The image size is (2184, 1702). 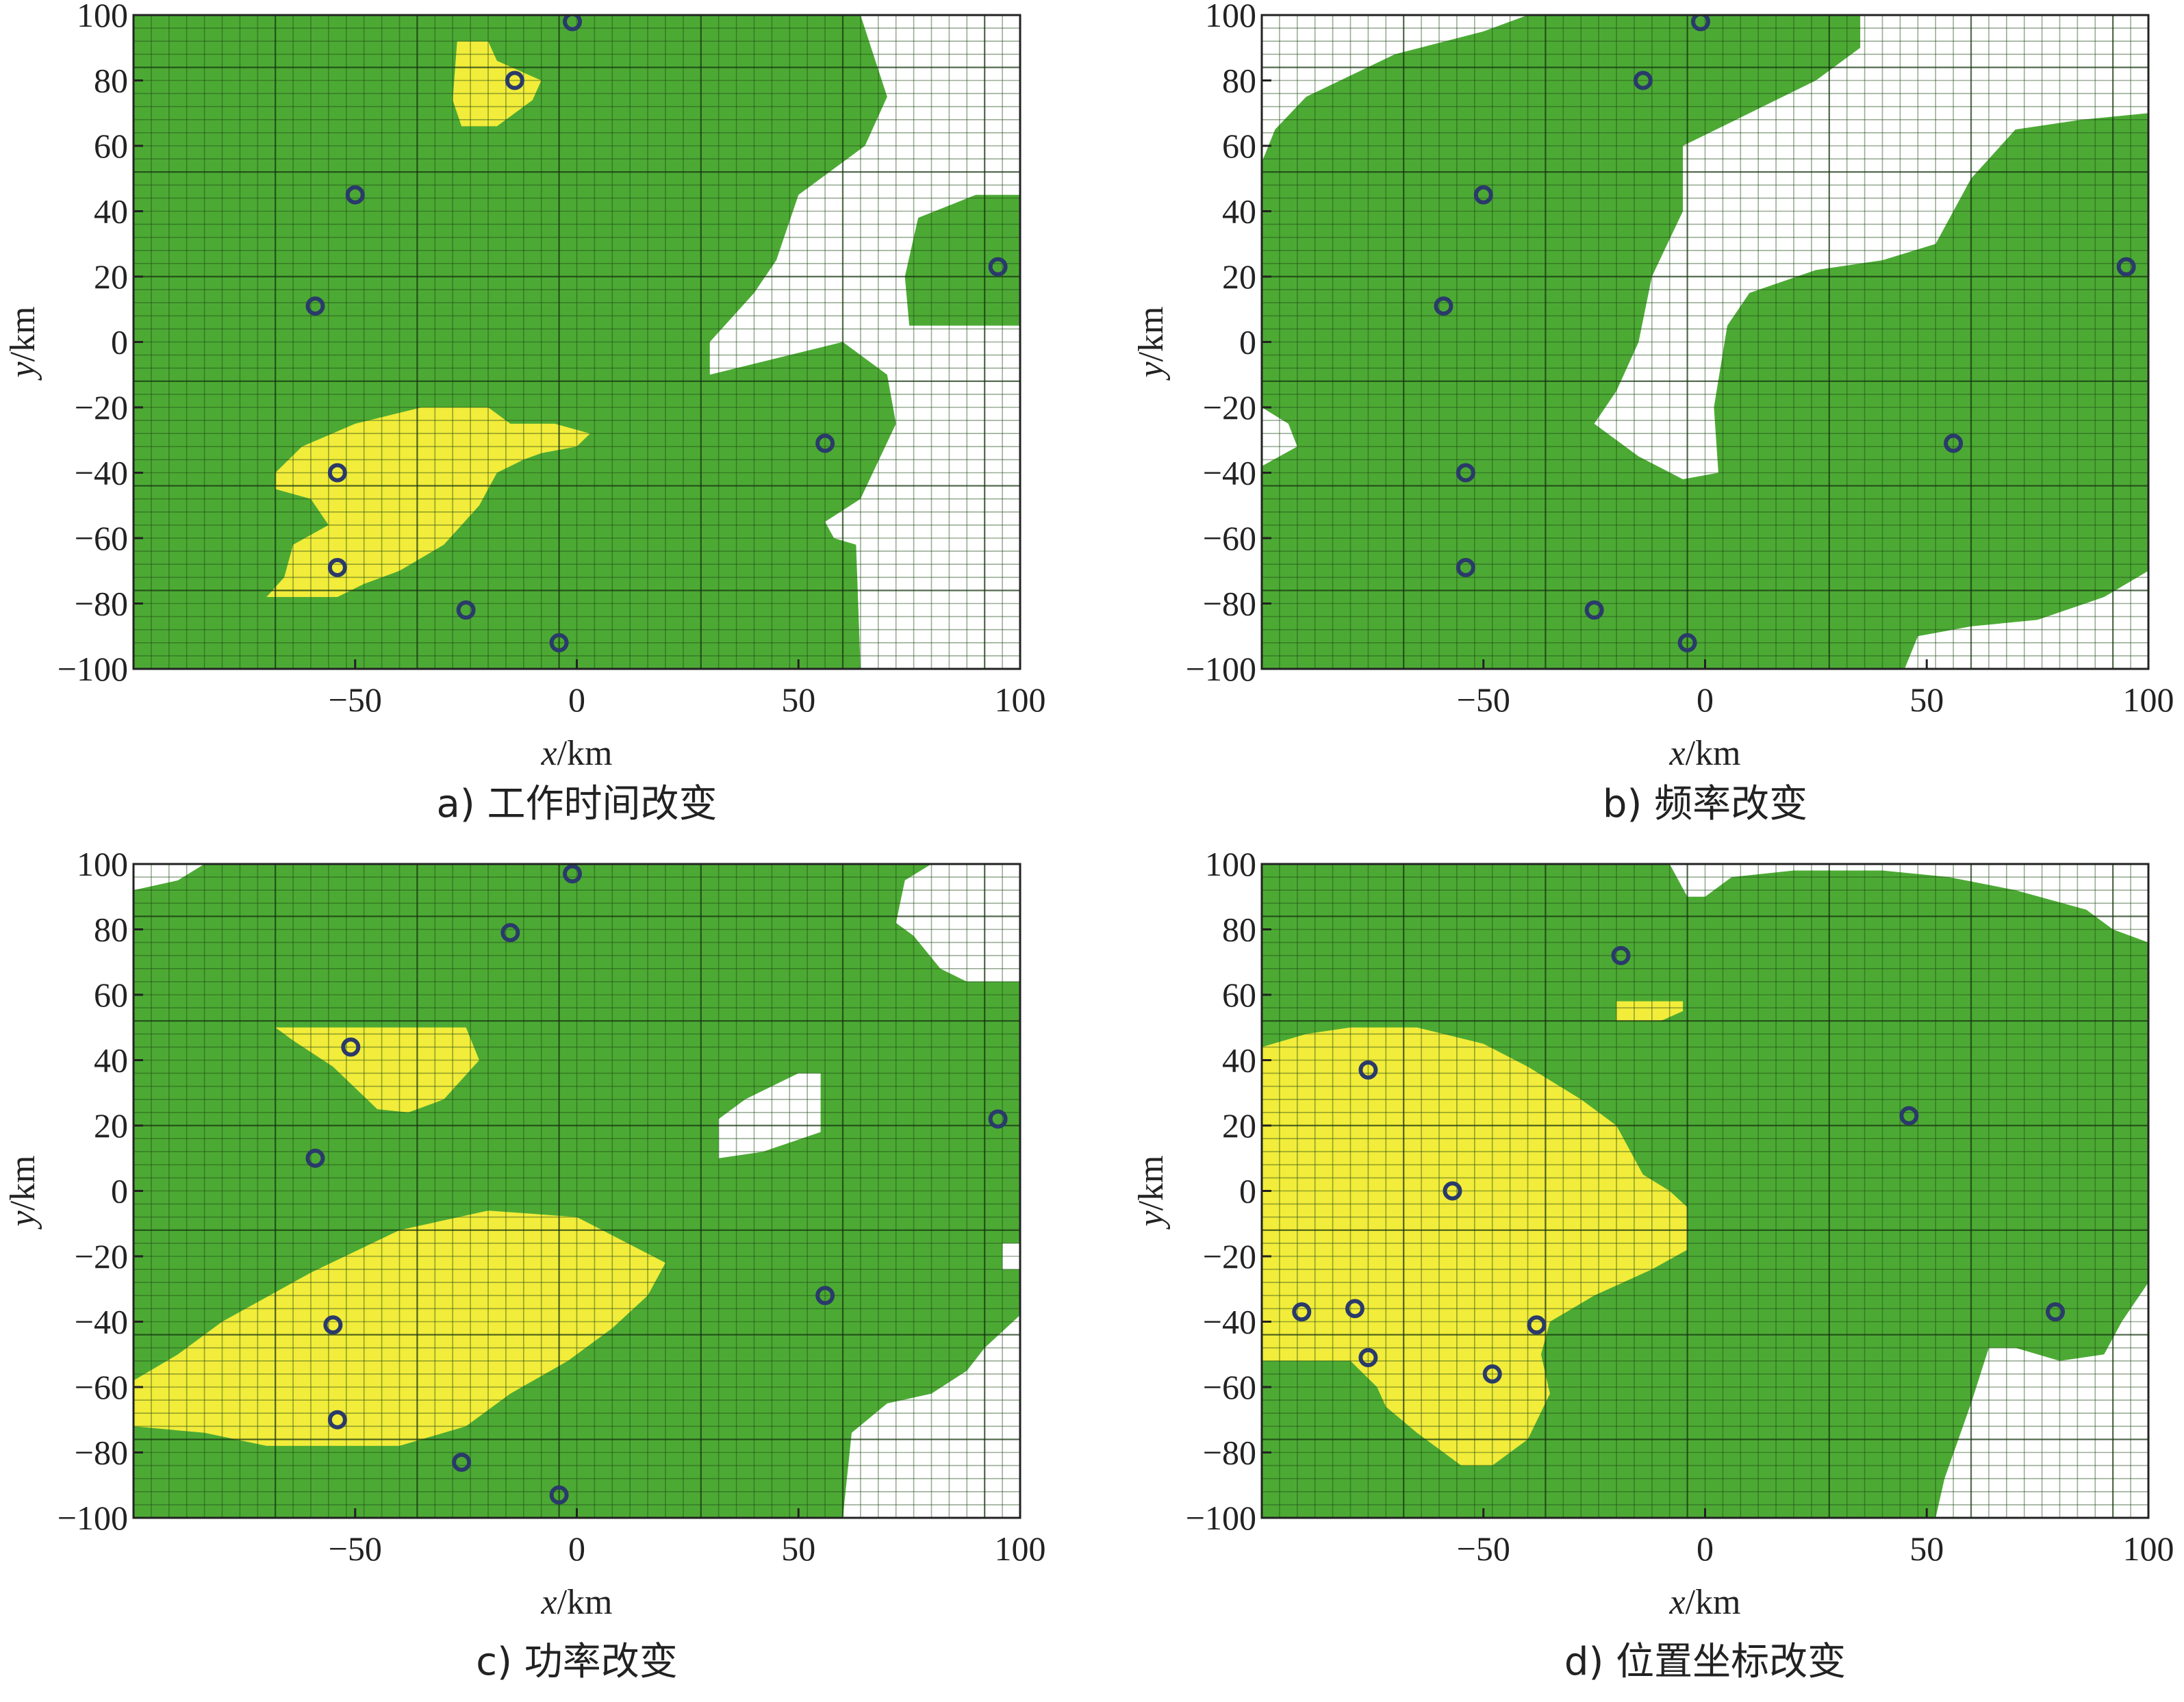 I want to click on panel-caption: b) 频率改变, so click(x=1705, y=804).